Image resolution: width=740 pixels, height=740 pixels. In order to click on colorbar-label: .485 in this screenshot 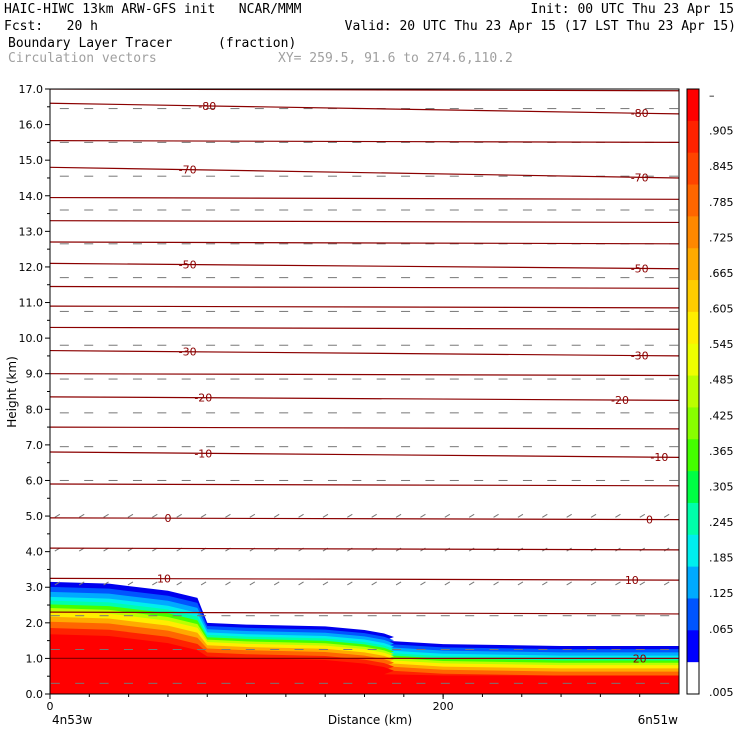, I will do `click(721, 380)`.